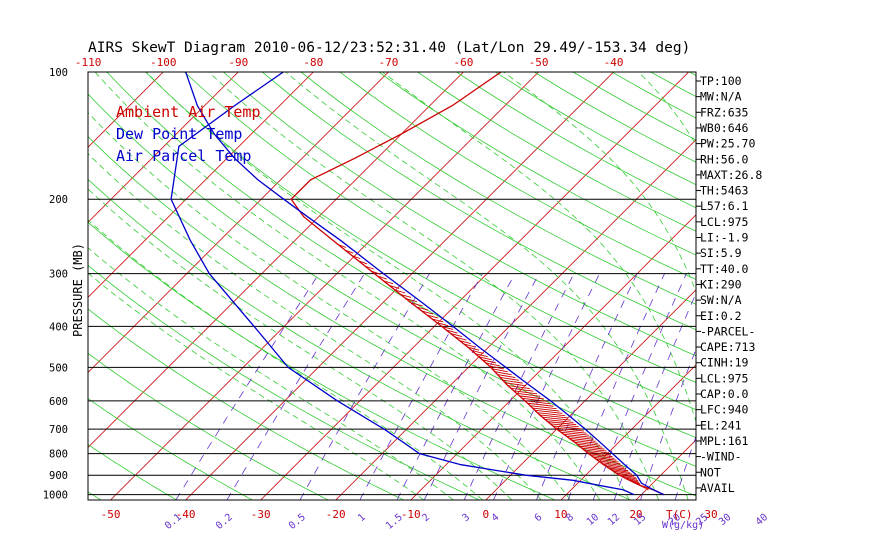 The image size is (870, 560). Describe the element at coordinates (721, 253) in the screenshot. I see `stability-index: SI:5.9` at that location.